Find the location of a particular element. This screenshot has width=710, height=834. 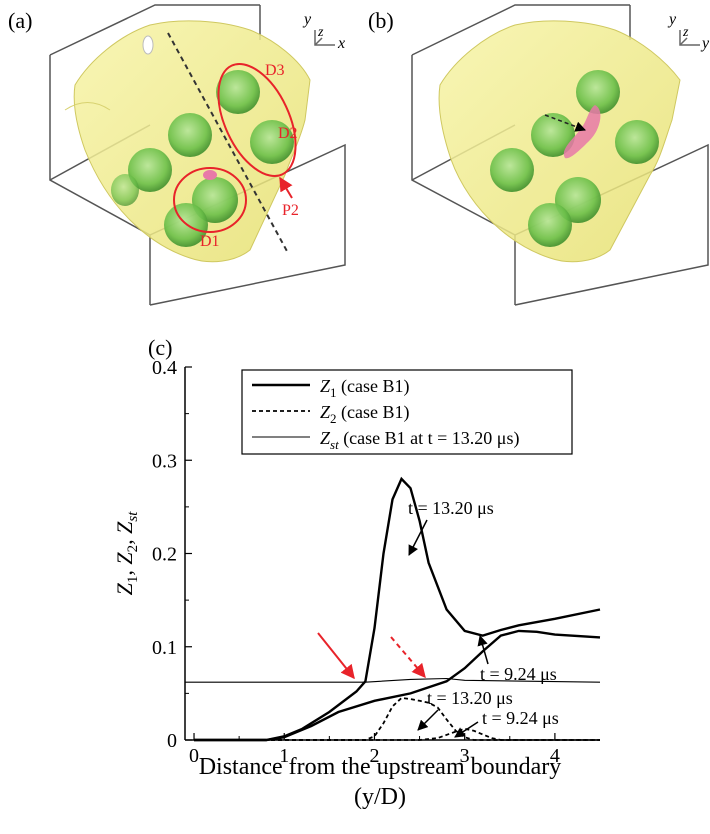

y-tick-label: 0.3 is located at coordinates (164, 461).